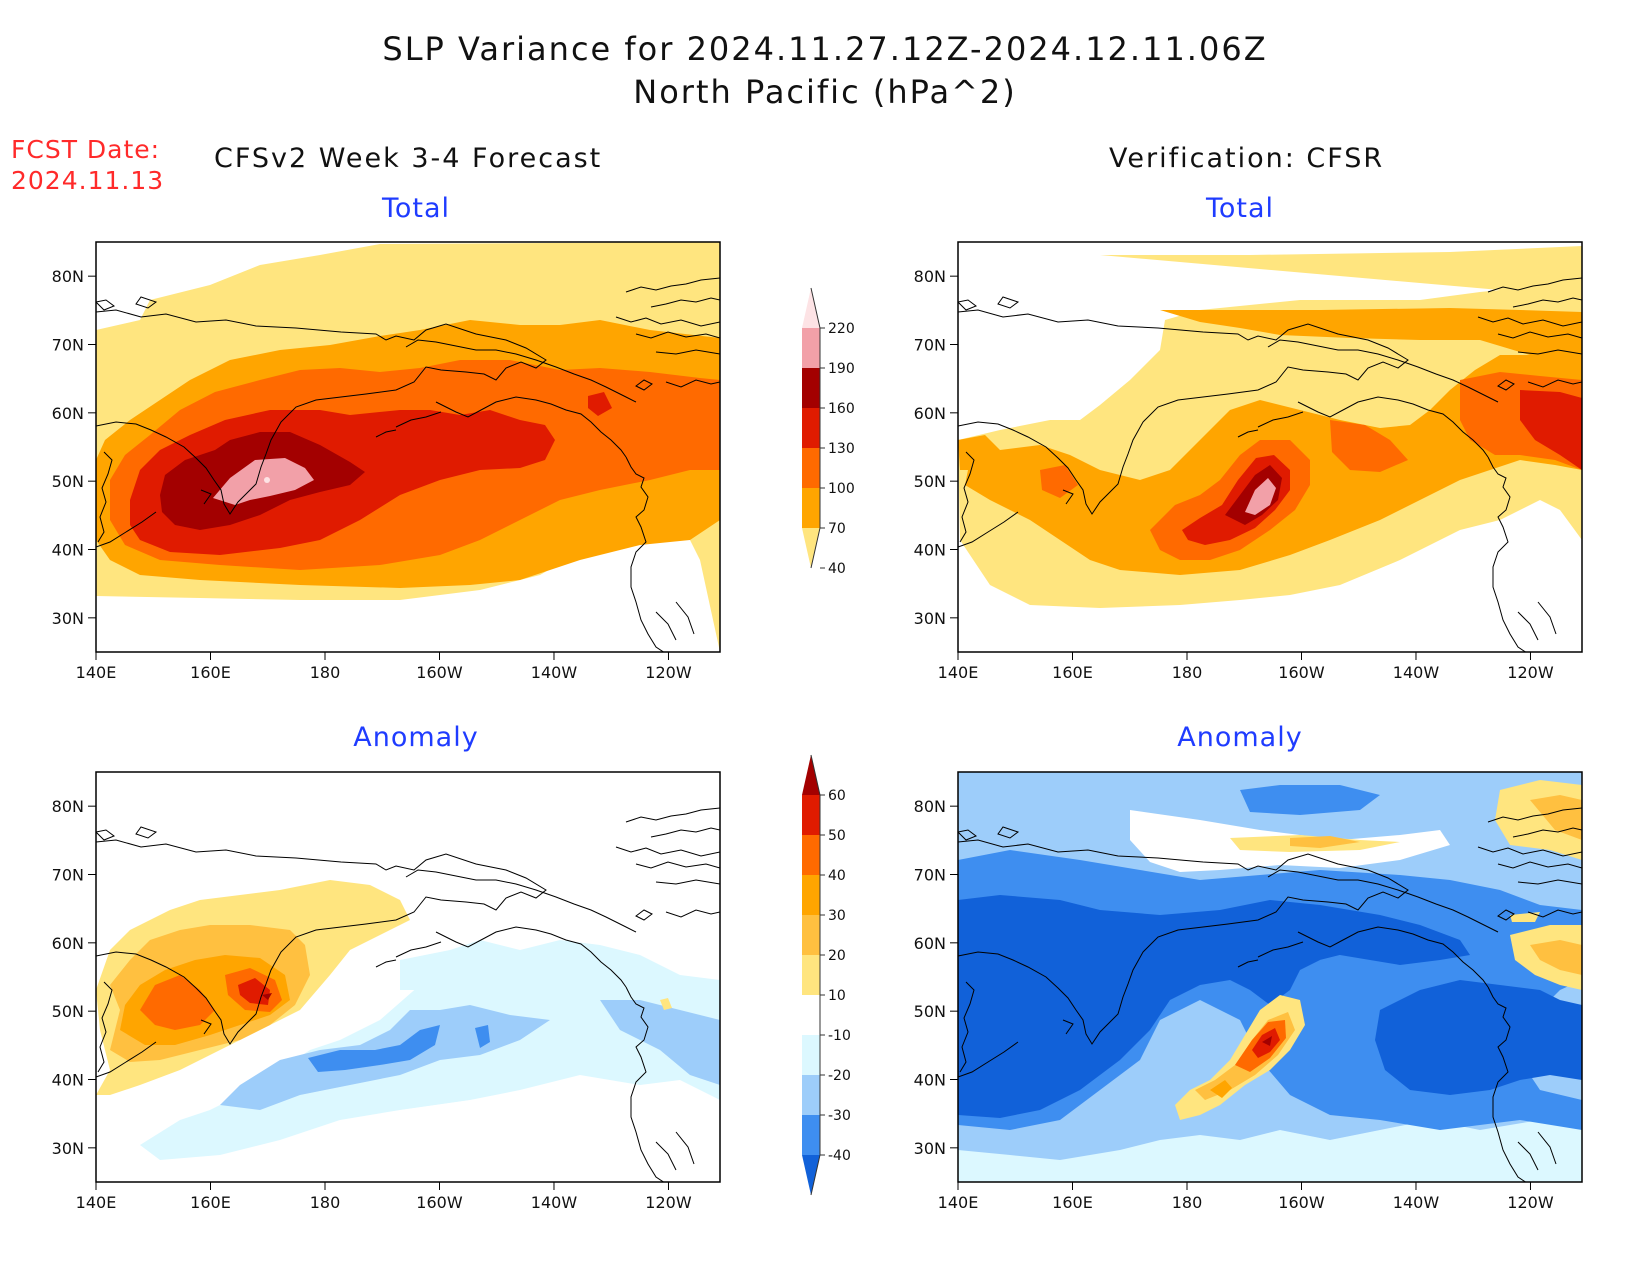 The width and height of the screenshot is (1650, 1275). I want to click on total-colorbar-outline, so click(815, 428).